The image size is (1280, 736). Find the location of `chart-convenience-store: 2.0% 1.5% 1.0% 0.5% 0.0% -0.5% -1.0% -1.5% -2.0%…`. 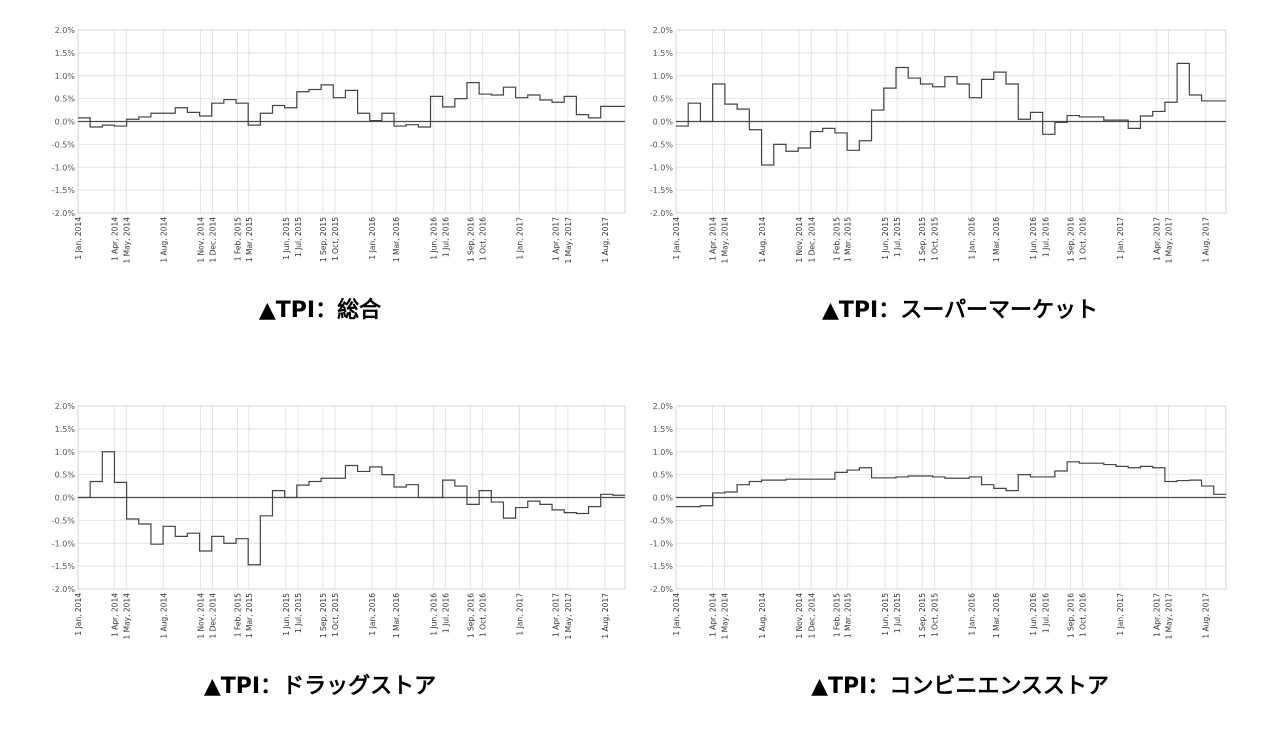

chart-convenience-store: 2.0% 1.5% 1.0% 0.5% 0.0% -0.5% -1.0% -1.5% -2.0%… is located at coordinates (938, 521).